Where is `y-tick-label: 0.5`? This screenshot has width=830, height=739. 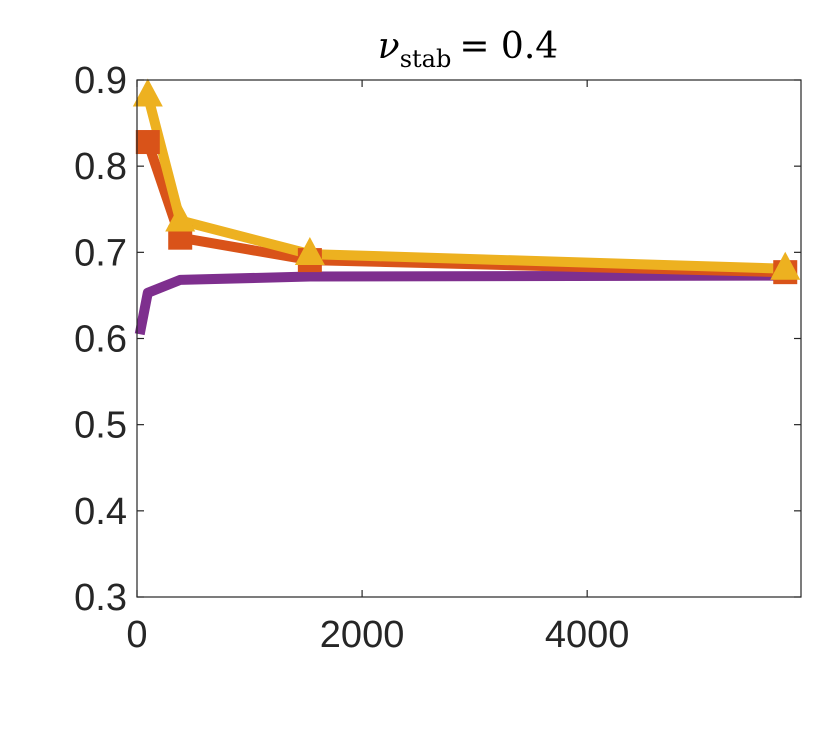 y-tick-label: 0.5 is located at coordinates (100, 426).